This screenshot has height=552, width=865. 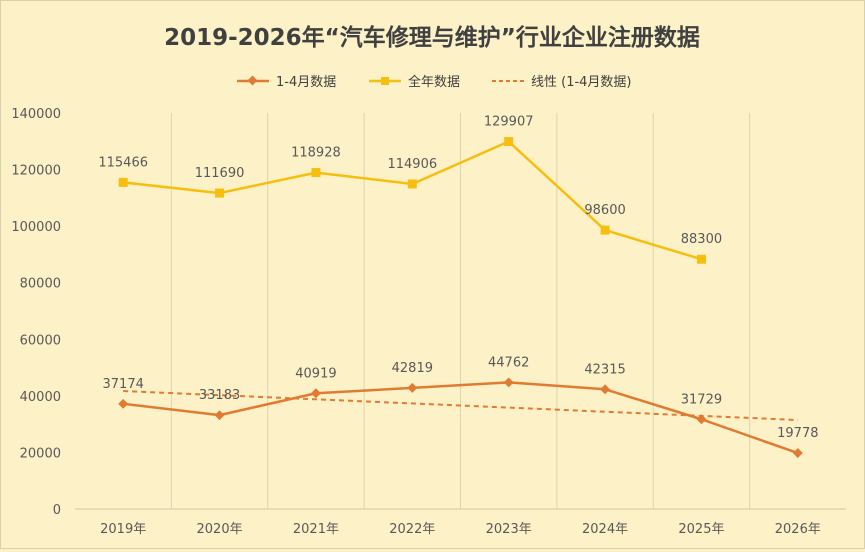 What do you see at coordinates (461, 418) in the screenshot?
I see `series-line` at bounding box center [461, 418].